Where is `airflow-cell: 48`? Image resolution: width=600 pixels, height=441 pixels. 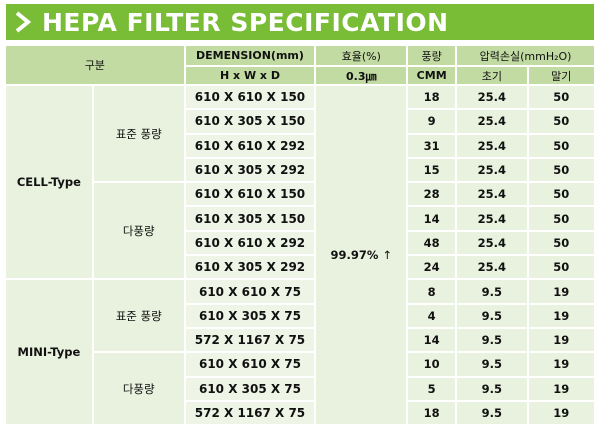 airflow-cell: 48 is located at coordinates (432, 243).